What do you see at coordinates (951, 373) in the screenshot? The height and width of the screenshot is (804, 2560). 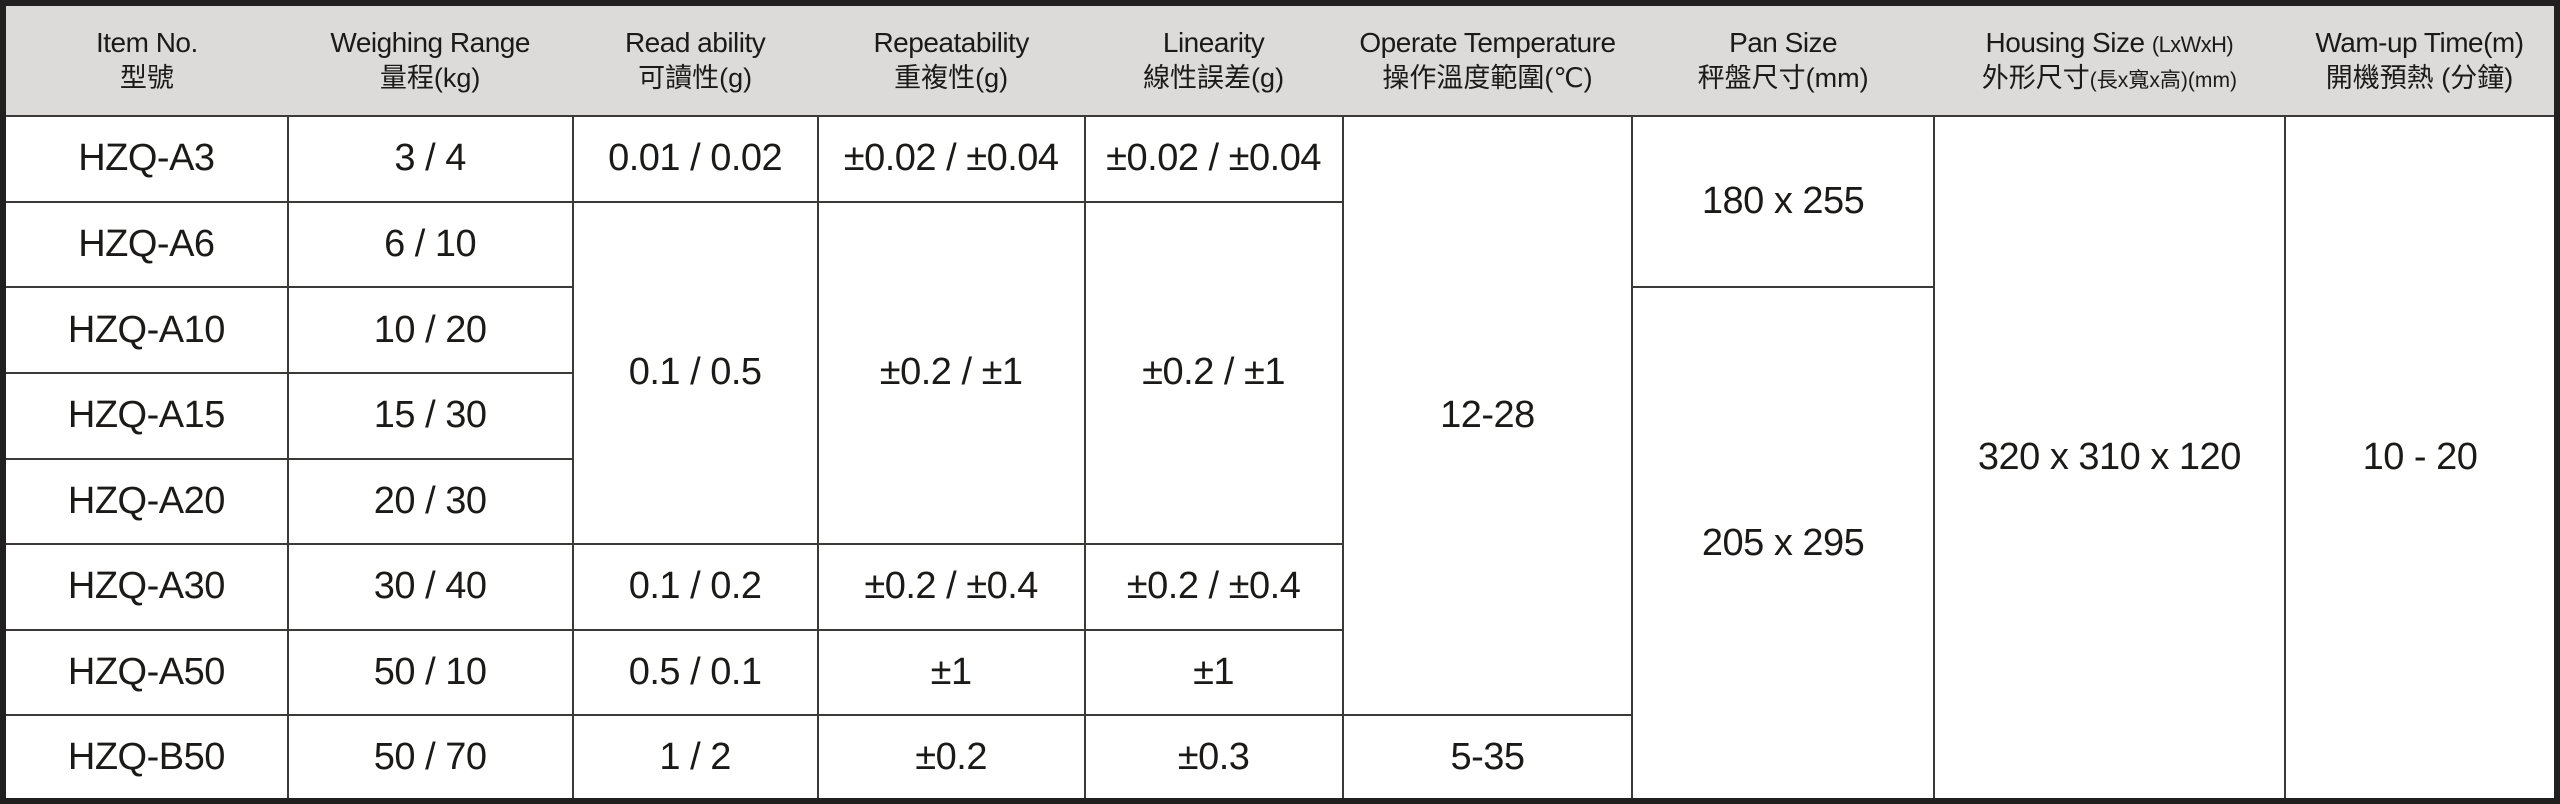 I see `repeatability-cell: ±0.2 / ±1` at bounding box center [951, 373].